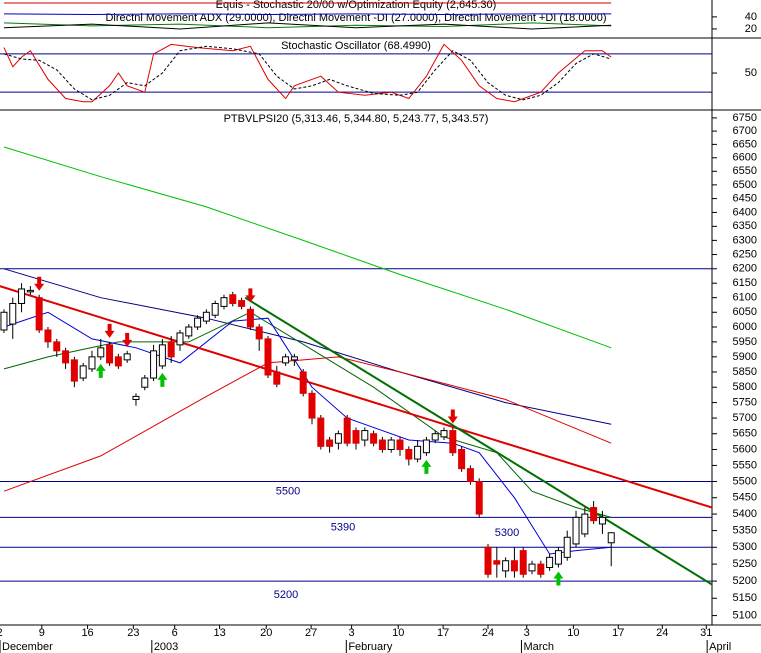 This screenshot has height=653, width=761. Describe the element at coordinates (751, 17) in the screenshot. I see `y-tick-label: 40` at that location.